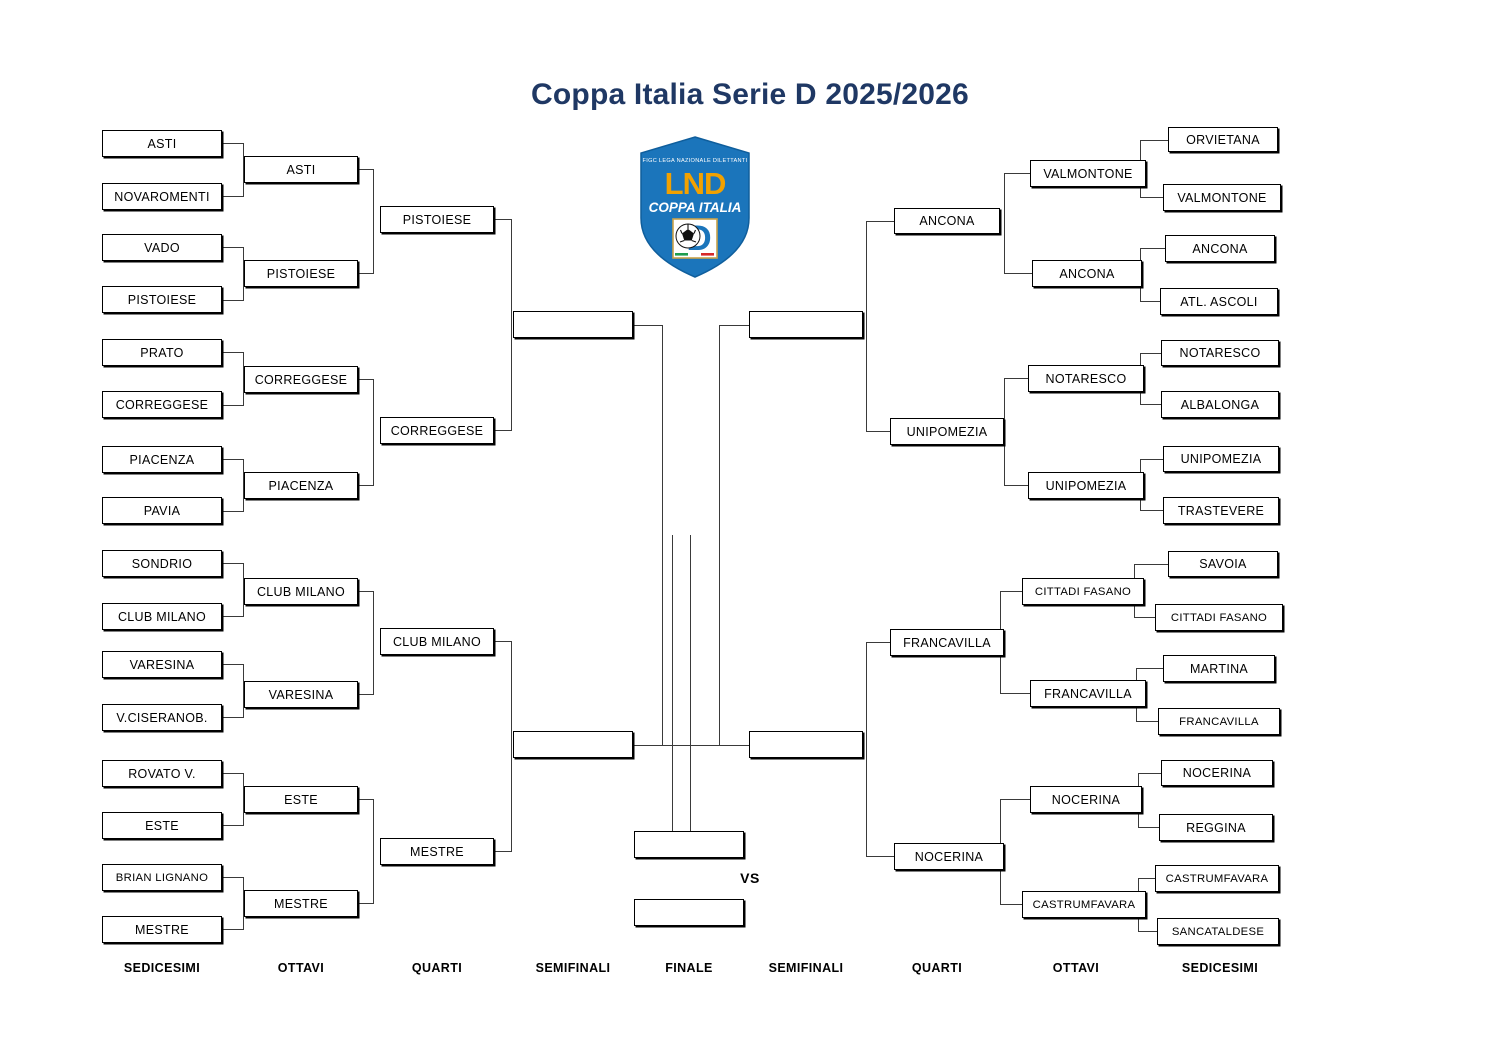 The width and height of the screenshot is (1500, 1061). I want to click on round-label-right-sedicesimi: SEDICESIMI, so click(1220, 968).